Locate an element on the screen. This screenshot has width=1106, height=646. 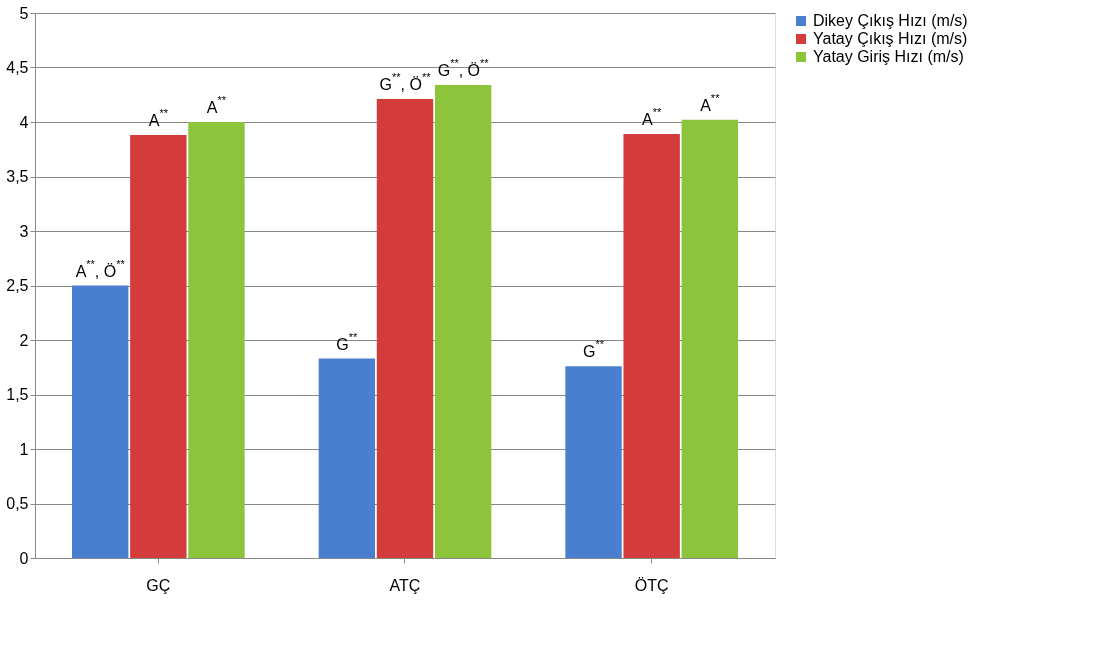
x-tick-label: GÇ is located at coordinates (158, 585).